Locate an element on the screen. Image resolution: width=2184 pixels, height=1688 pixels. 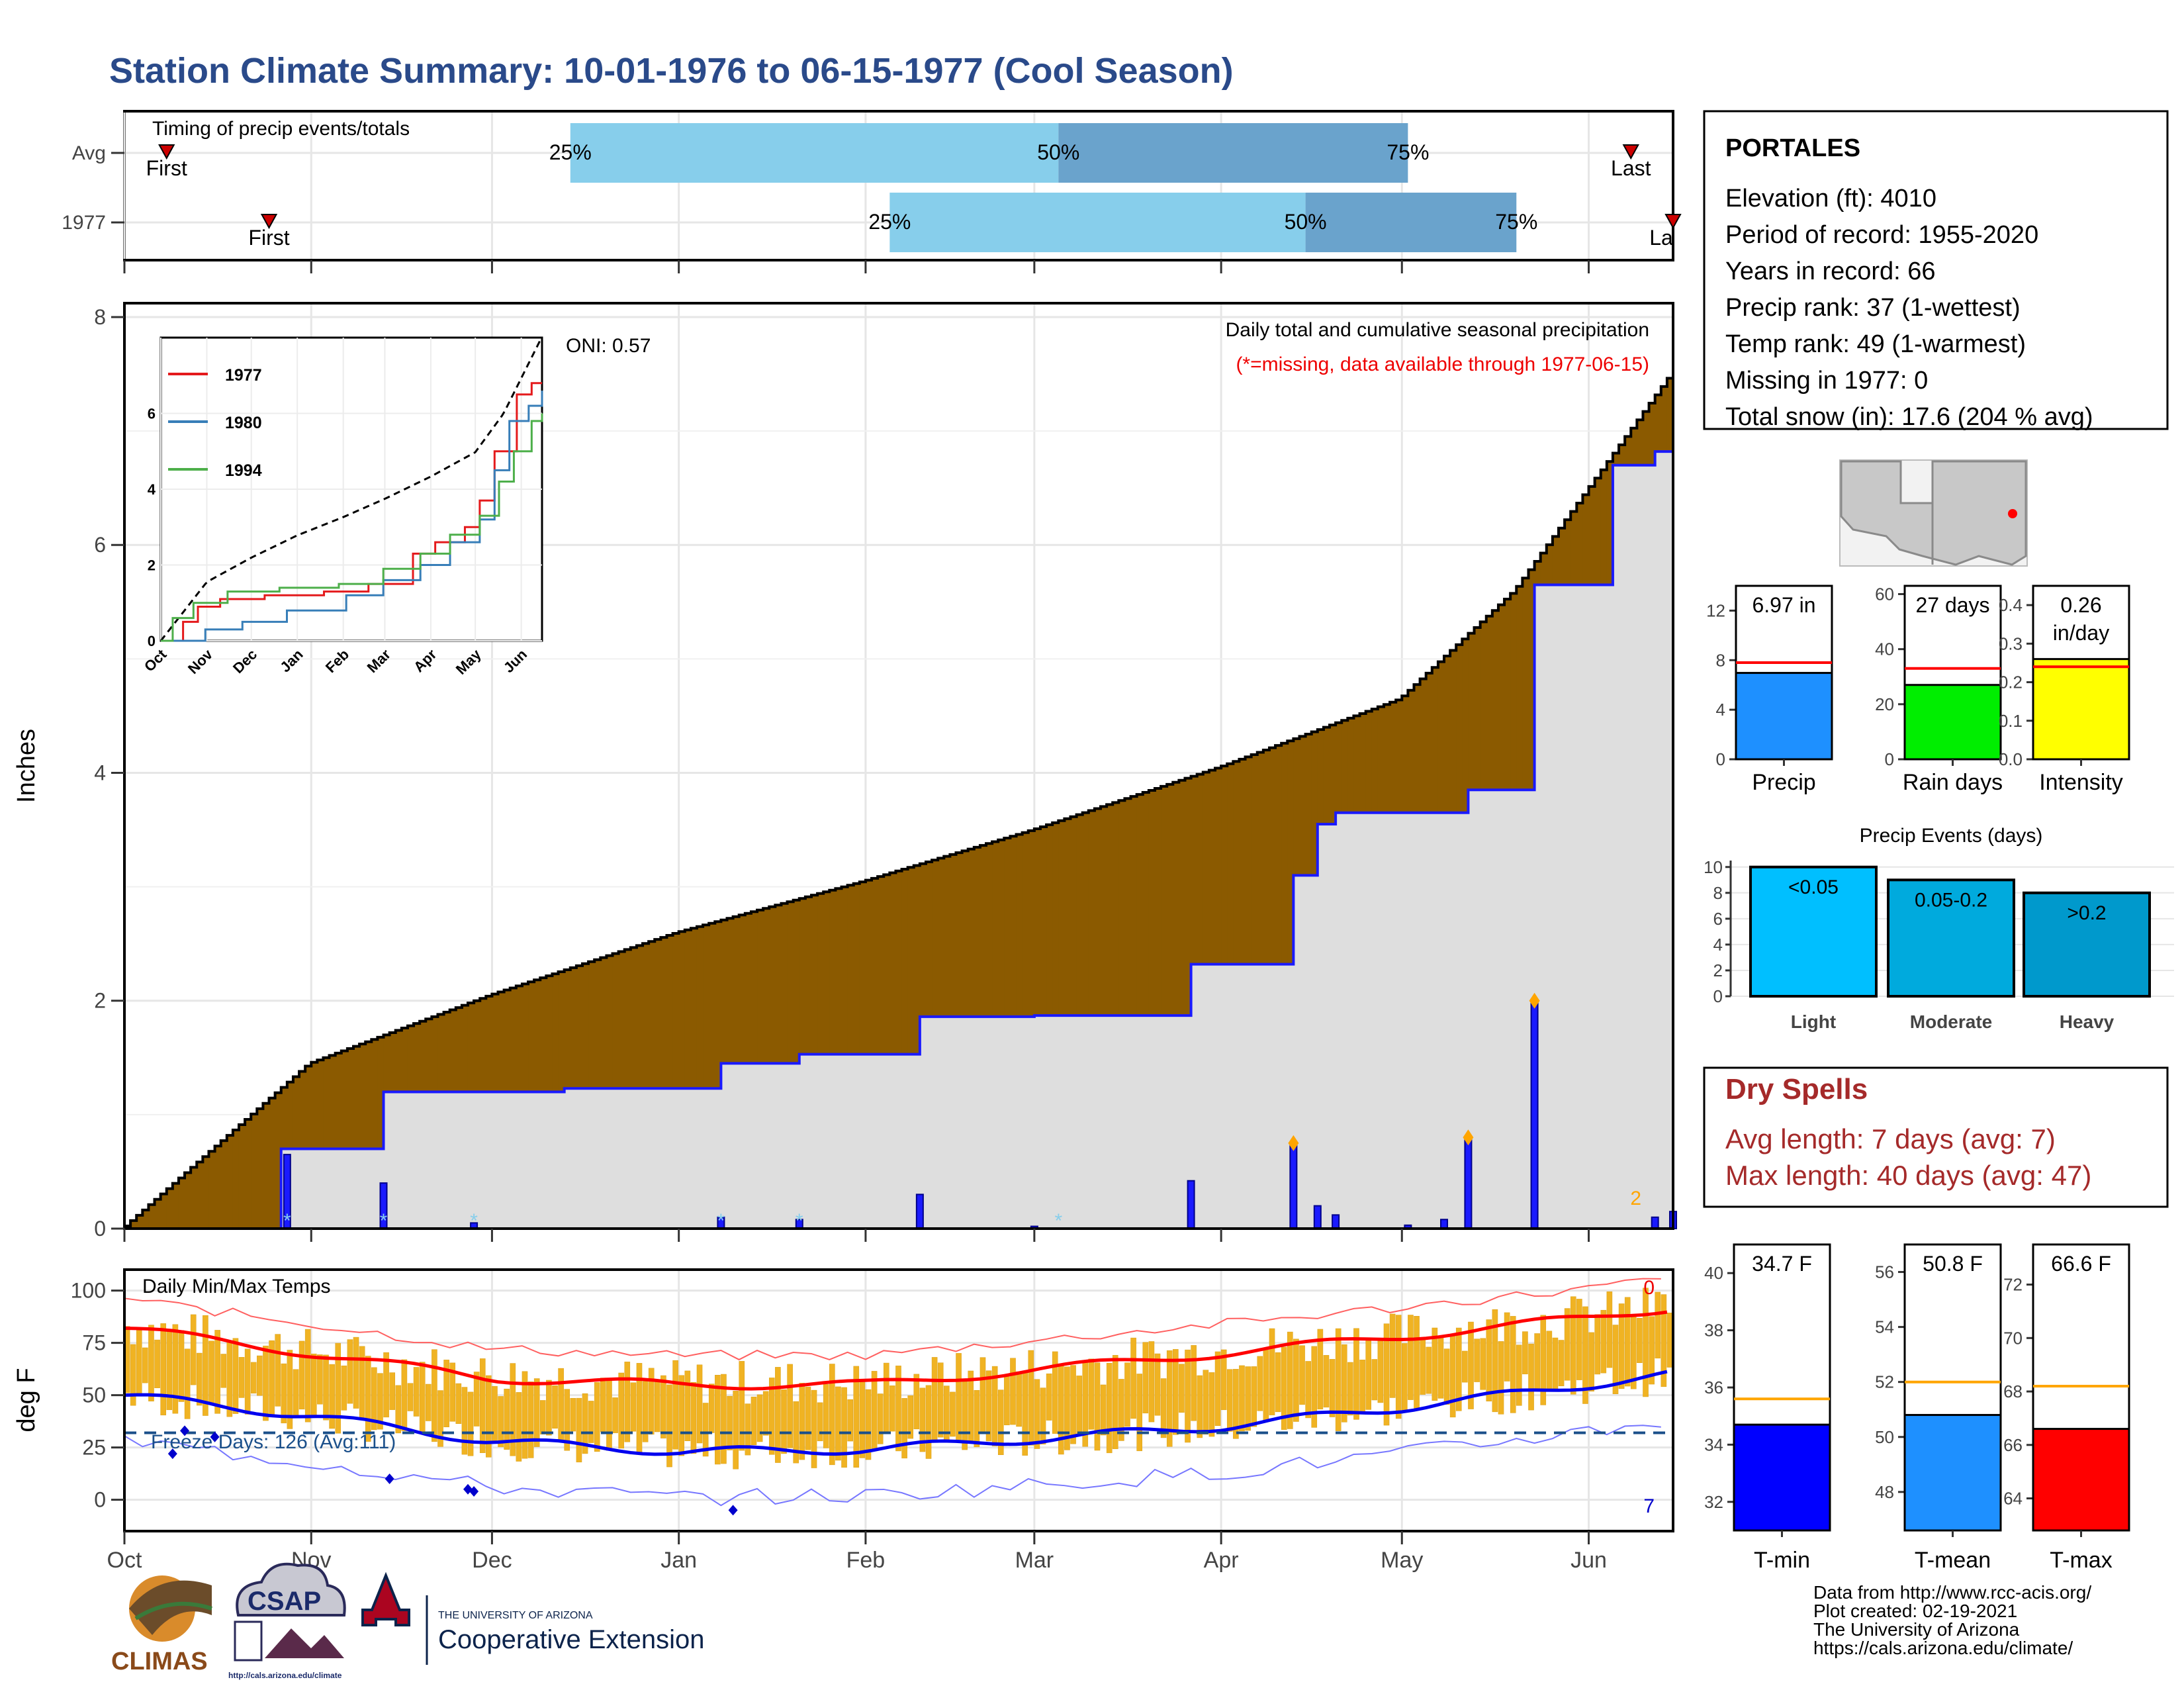
summary-bar-label: T-min is located at coordinates (1782, 1560).